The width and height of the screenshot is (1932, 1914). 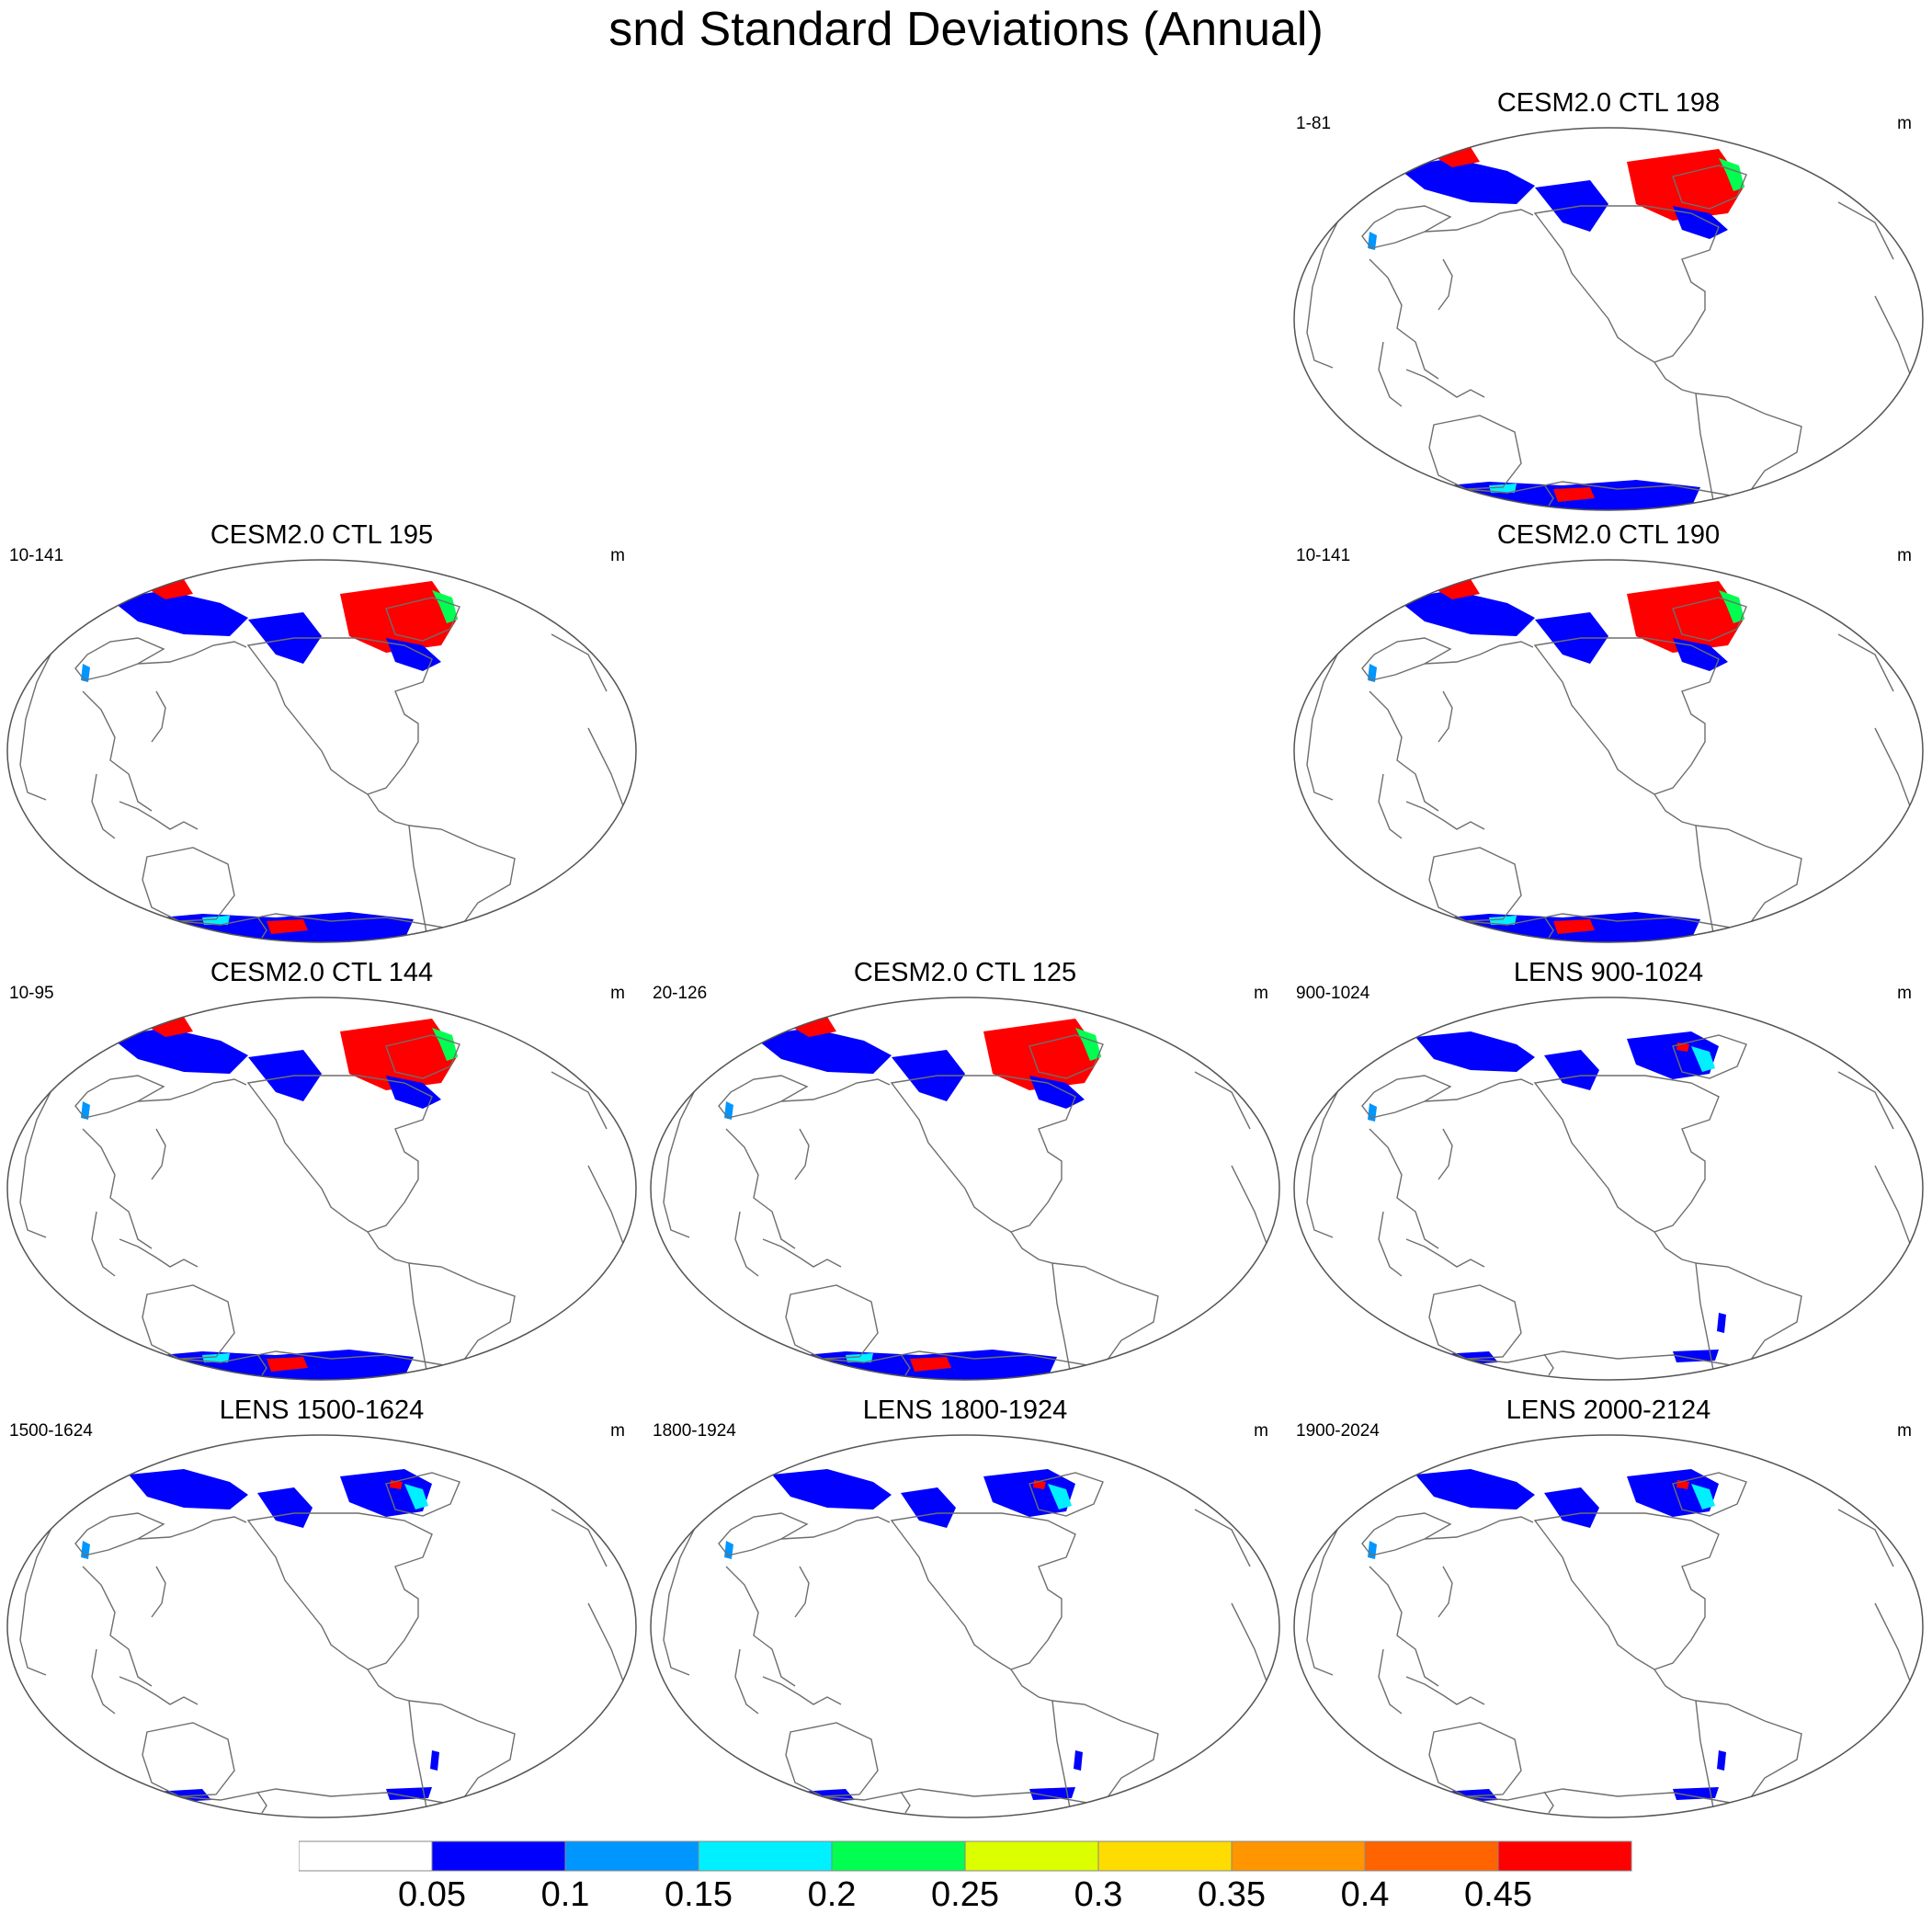 I want to click on colorbar-tick-label: 0.15, so click(x=699, y=1894).